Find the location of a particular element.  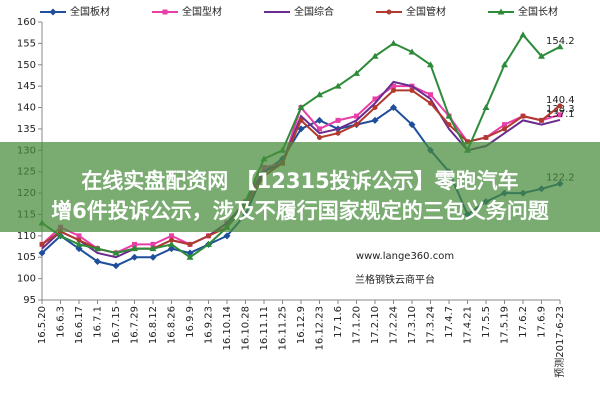

x-tick-label: 16.6.3 is located at coordinates (61, 322).